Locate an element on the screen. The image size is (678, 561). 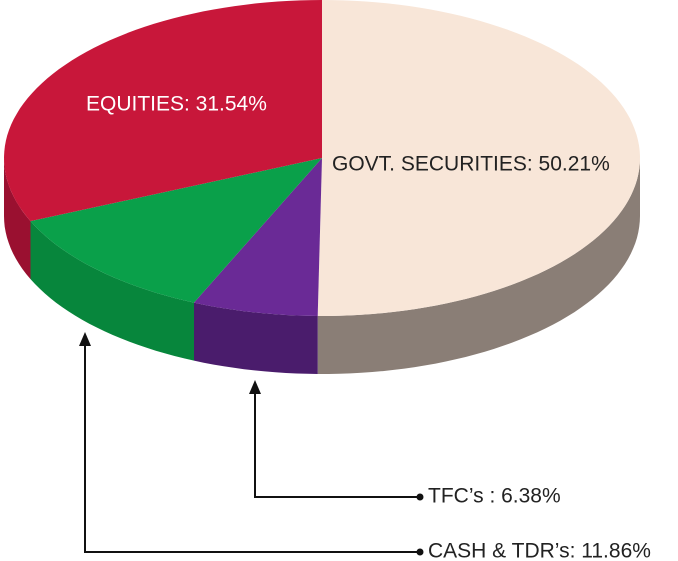
slice-label: GOVT. SECURITIES: 50.21% is located at coordinates (471, 164).